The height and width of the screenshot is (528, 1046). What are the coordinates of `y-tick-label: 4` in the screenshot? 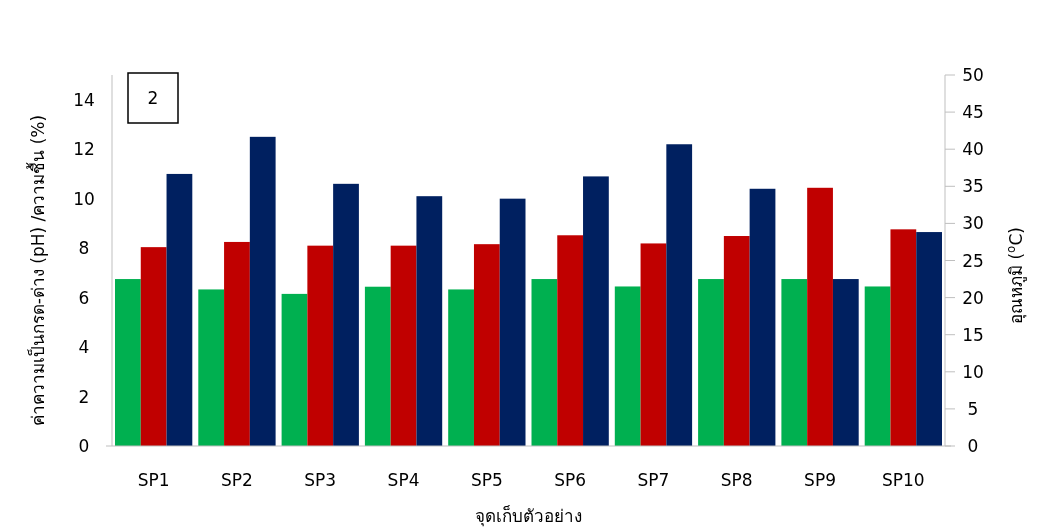 It's located at (84, 347).